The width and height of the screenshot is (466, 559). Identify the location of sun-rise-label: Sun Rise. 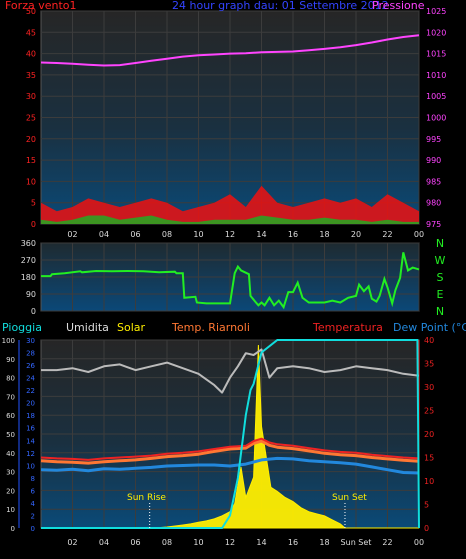
(146, 498).